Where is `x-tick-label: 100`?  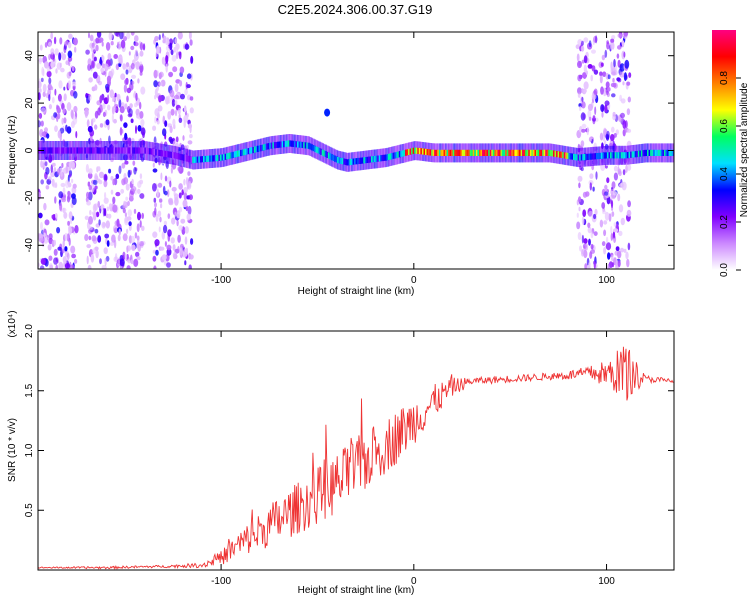 x-tick-label: 100 is located at coordinates (606, 581).